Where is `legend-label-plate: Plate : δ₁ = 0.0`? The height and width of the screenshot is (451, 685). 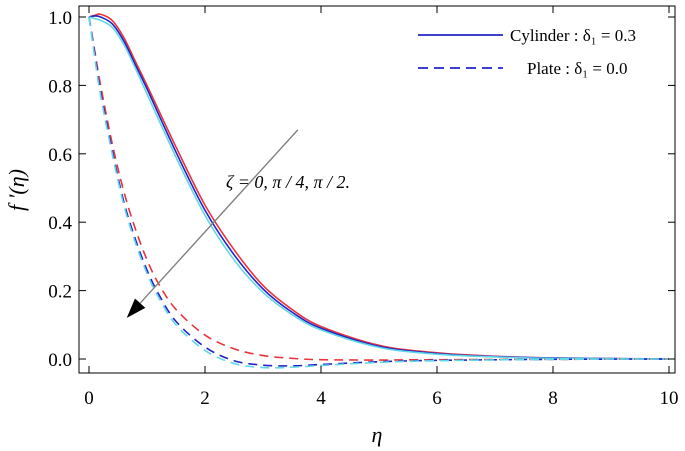
legend-label-plate: Plate : δ₁ = 0.0 is located at coordinates (577, 68).